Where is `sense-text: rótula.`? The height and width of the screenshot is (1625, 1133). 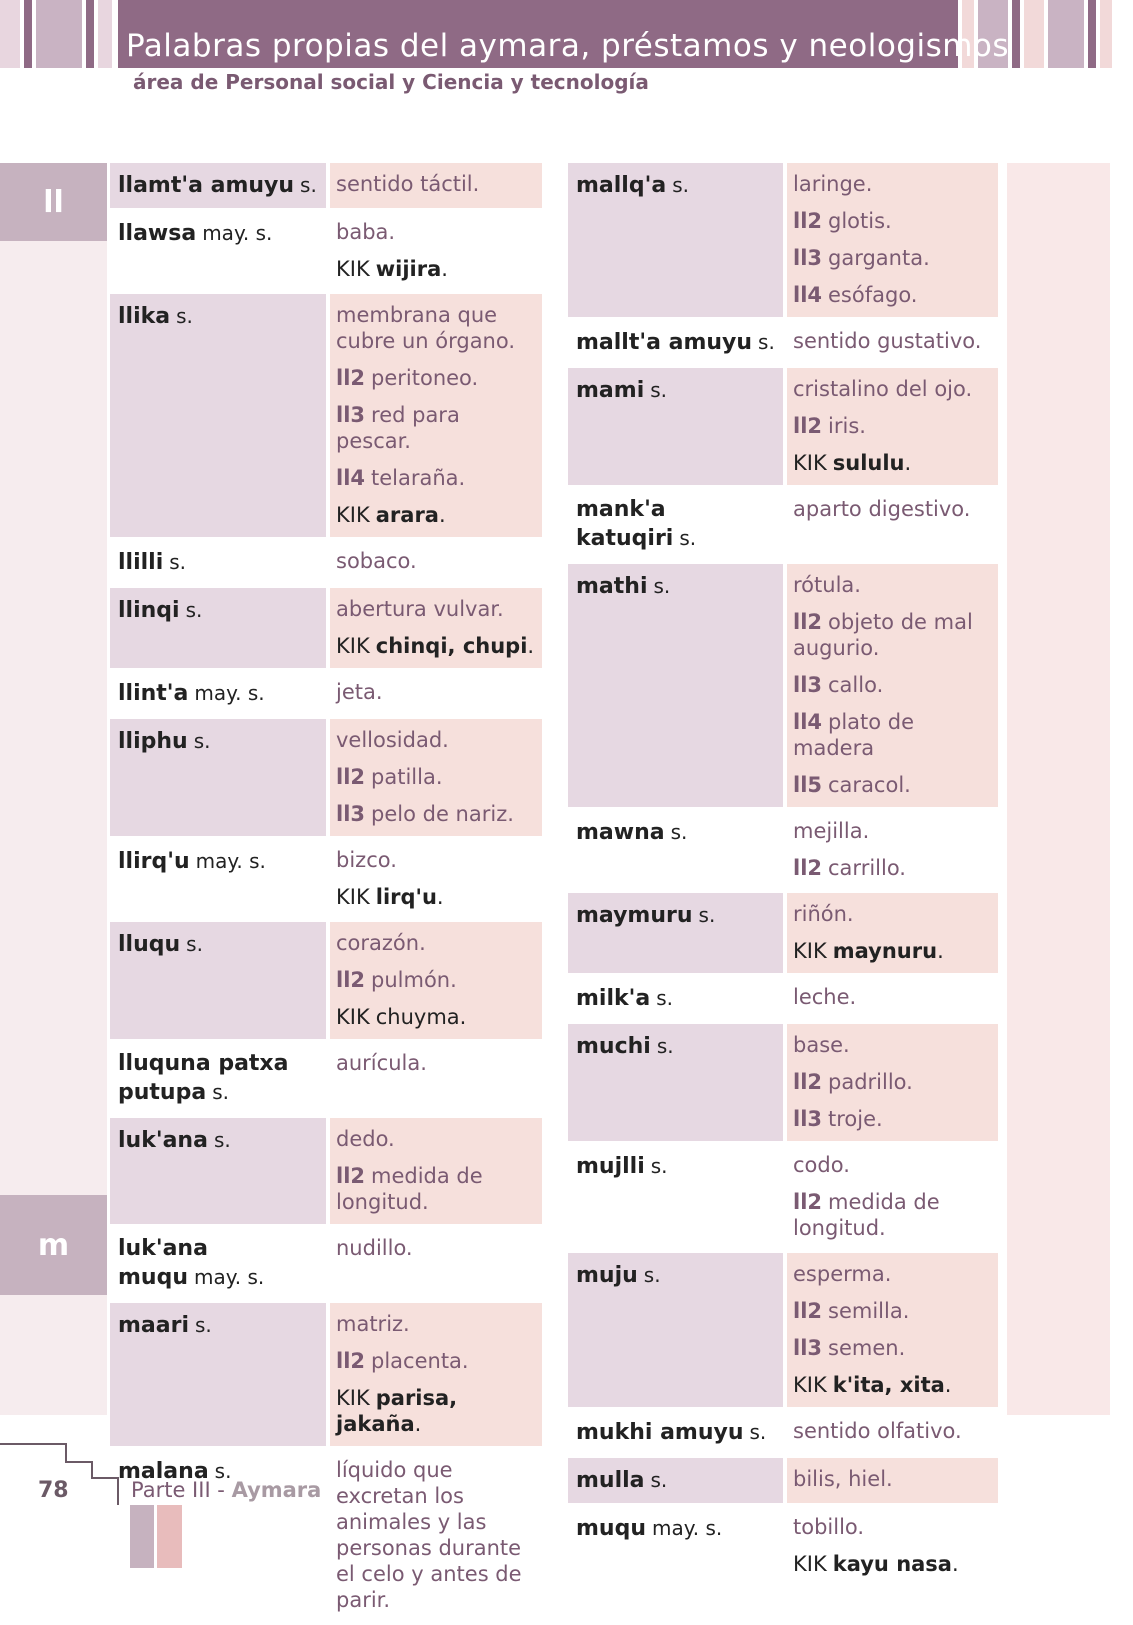
sense-text: rótula. is located at coordinates (827, 585).